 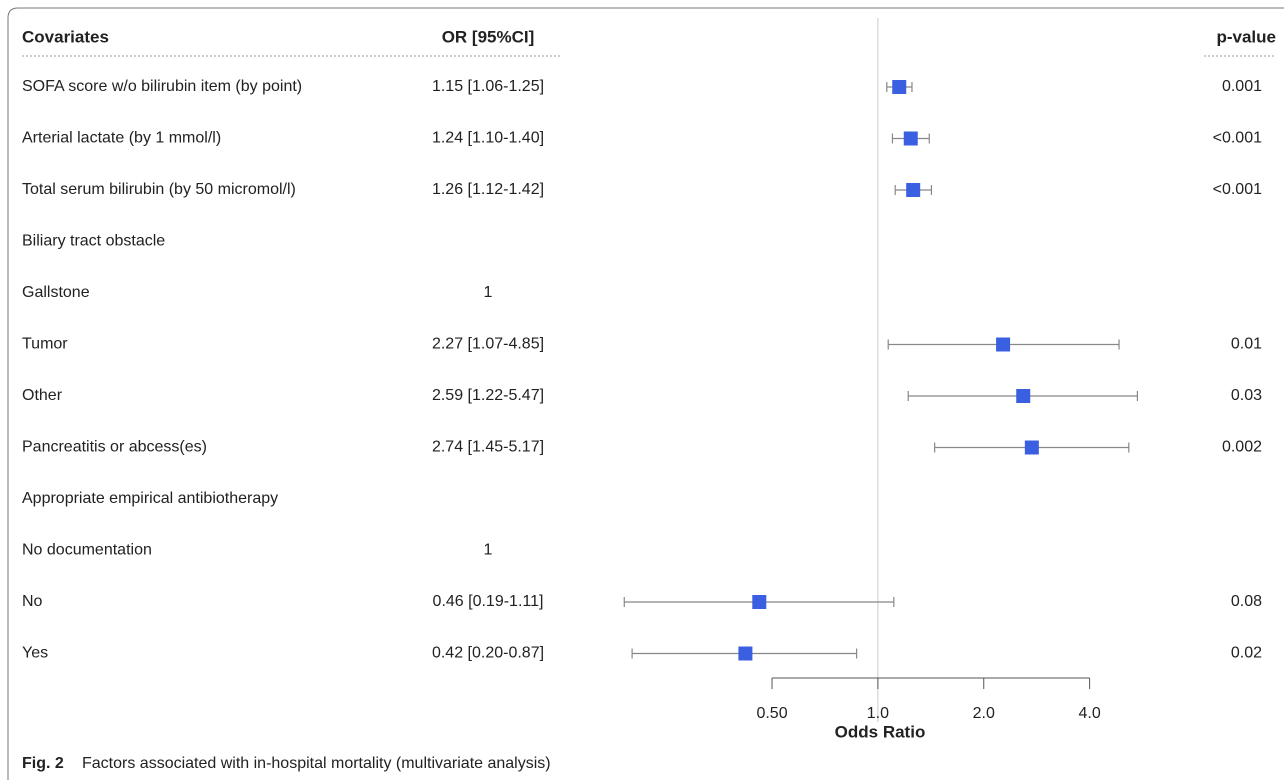 I want to click on or-label: 1.15 [1.06-1.25], so click(x=488, y=86).